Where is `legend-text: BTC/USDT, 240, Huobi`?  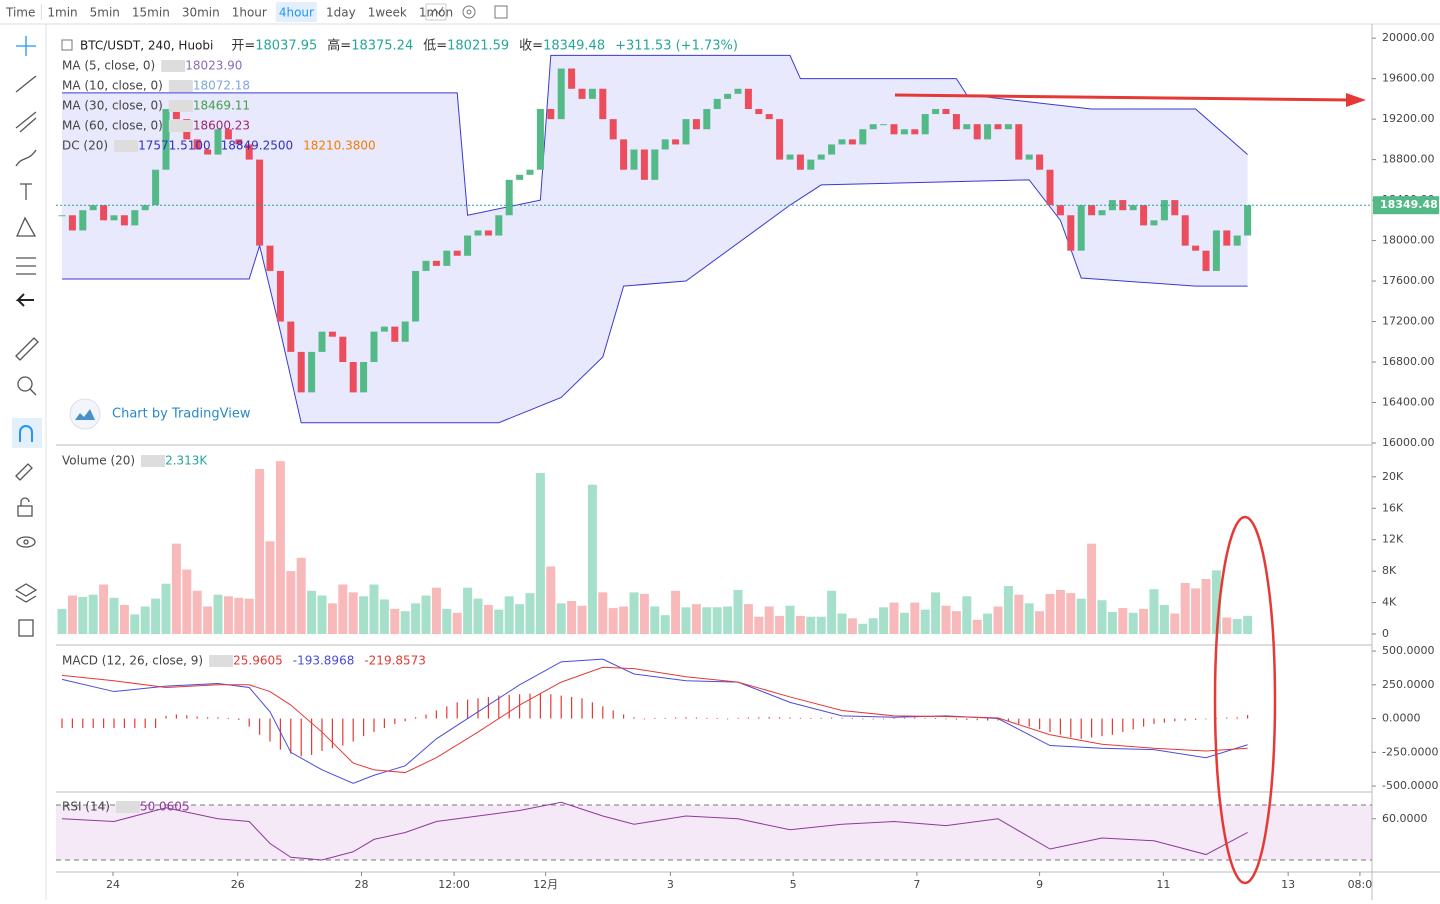 legend-text: BTC/USDT, 240, Huobi is located at coordinates (146, 46).